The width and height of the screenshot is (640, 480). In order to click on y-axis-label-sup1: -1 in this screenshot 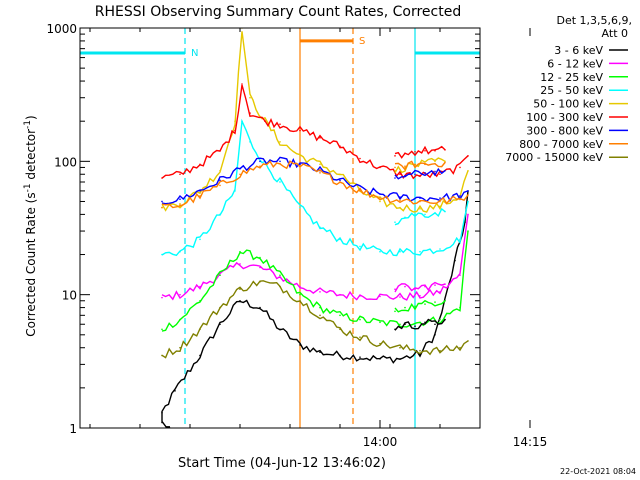, I will do `click(28, 187)`.